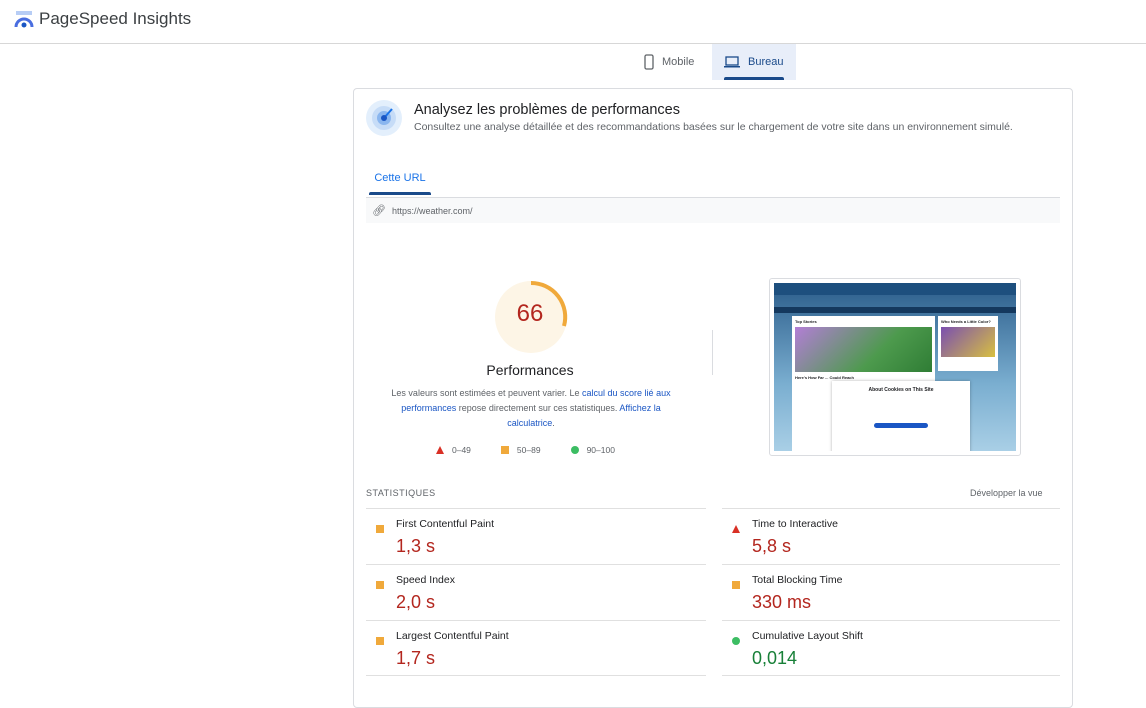  I want to click on score-label: Performances, so click(530, 370).